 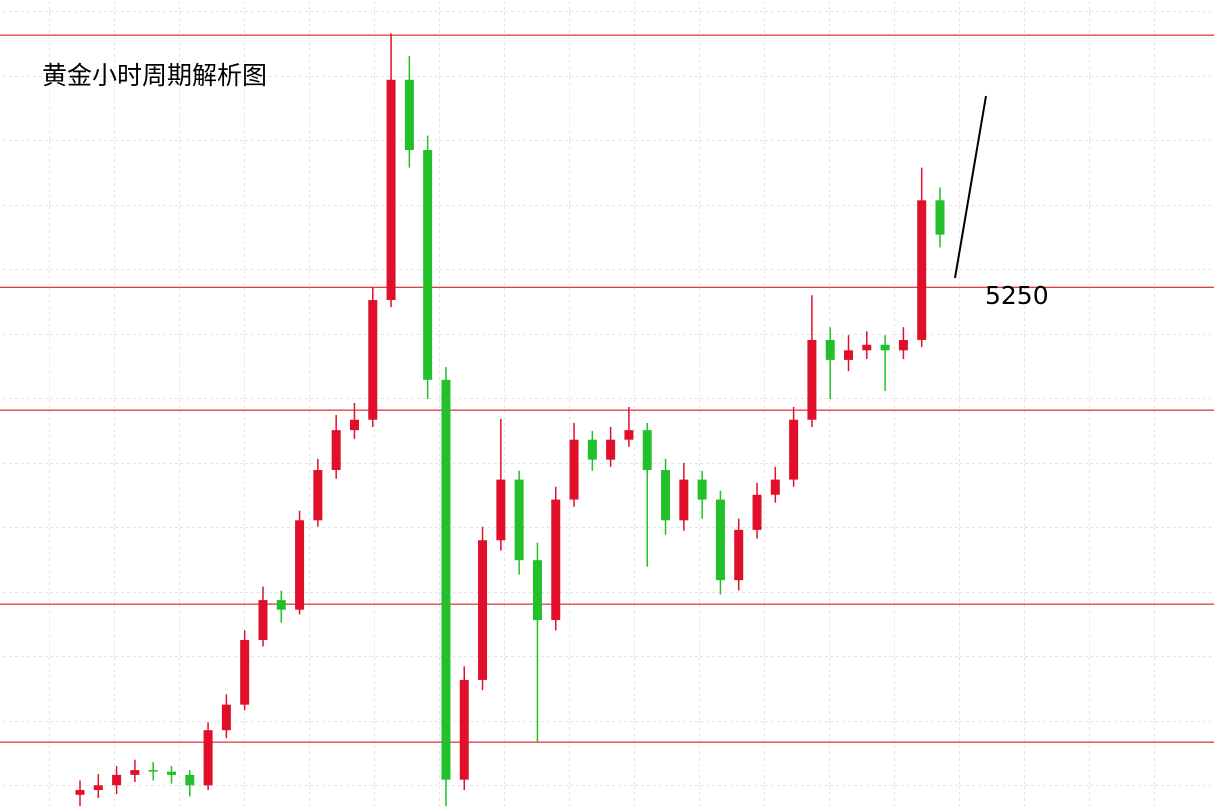 I want to click on chart-title: 黄金小时周期解析图, so click(x=154, y=75).